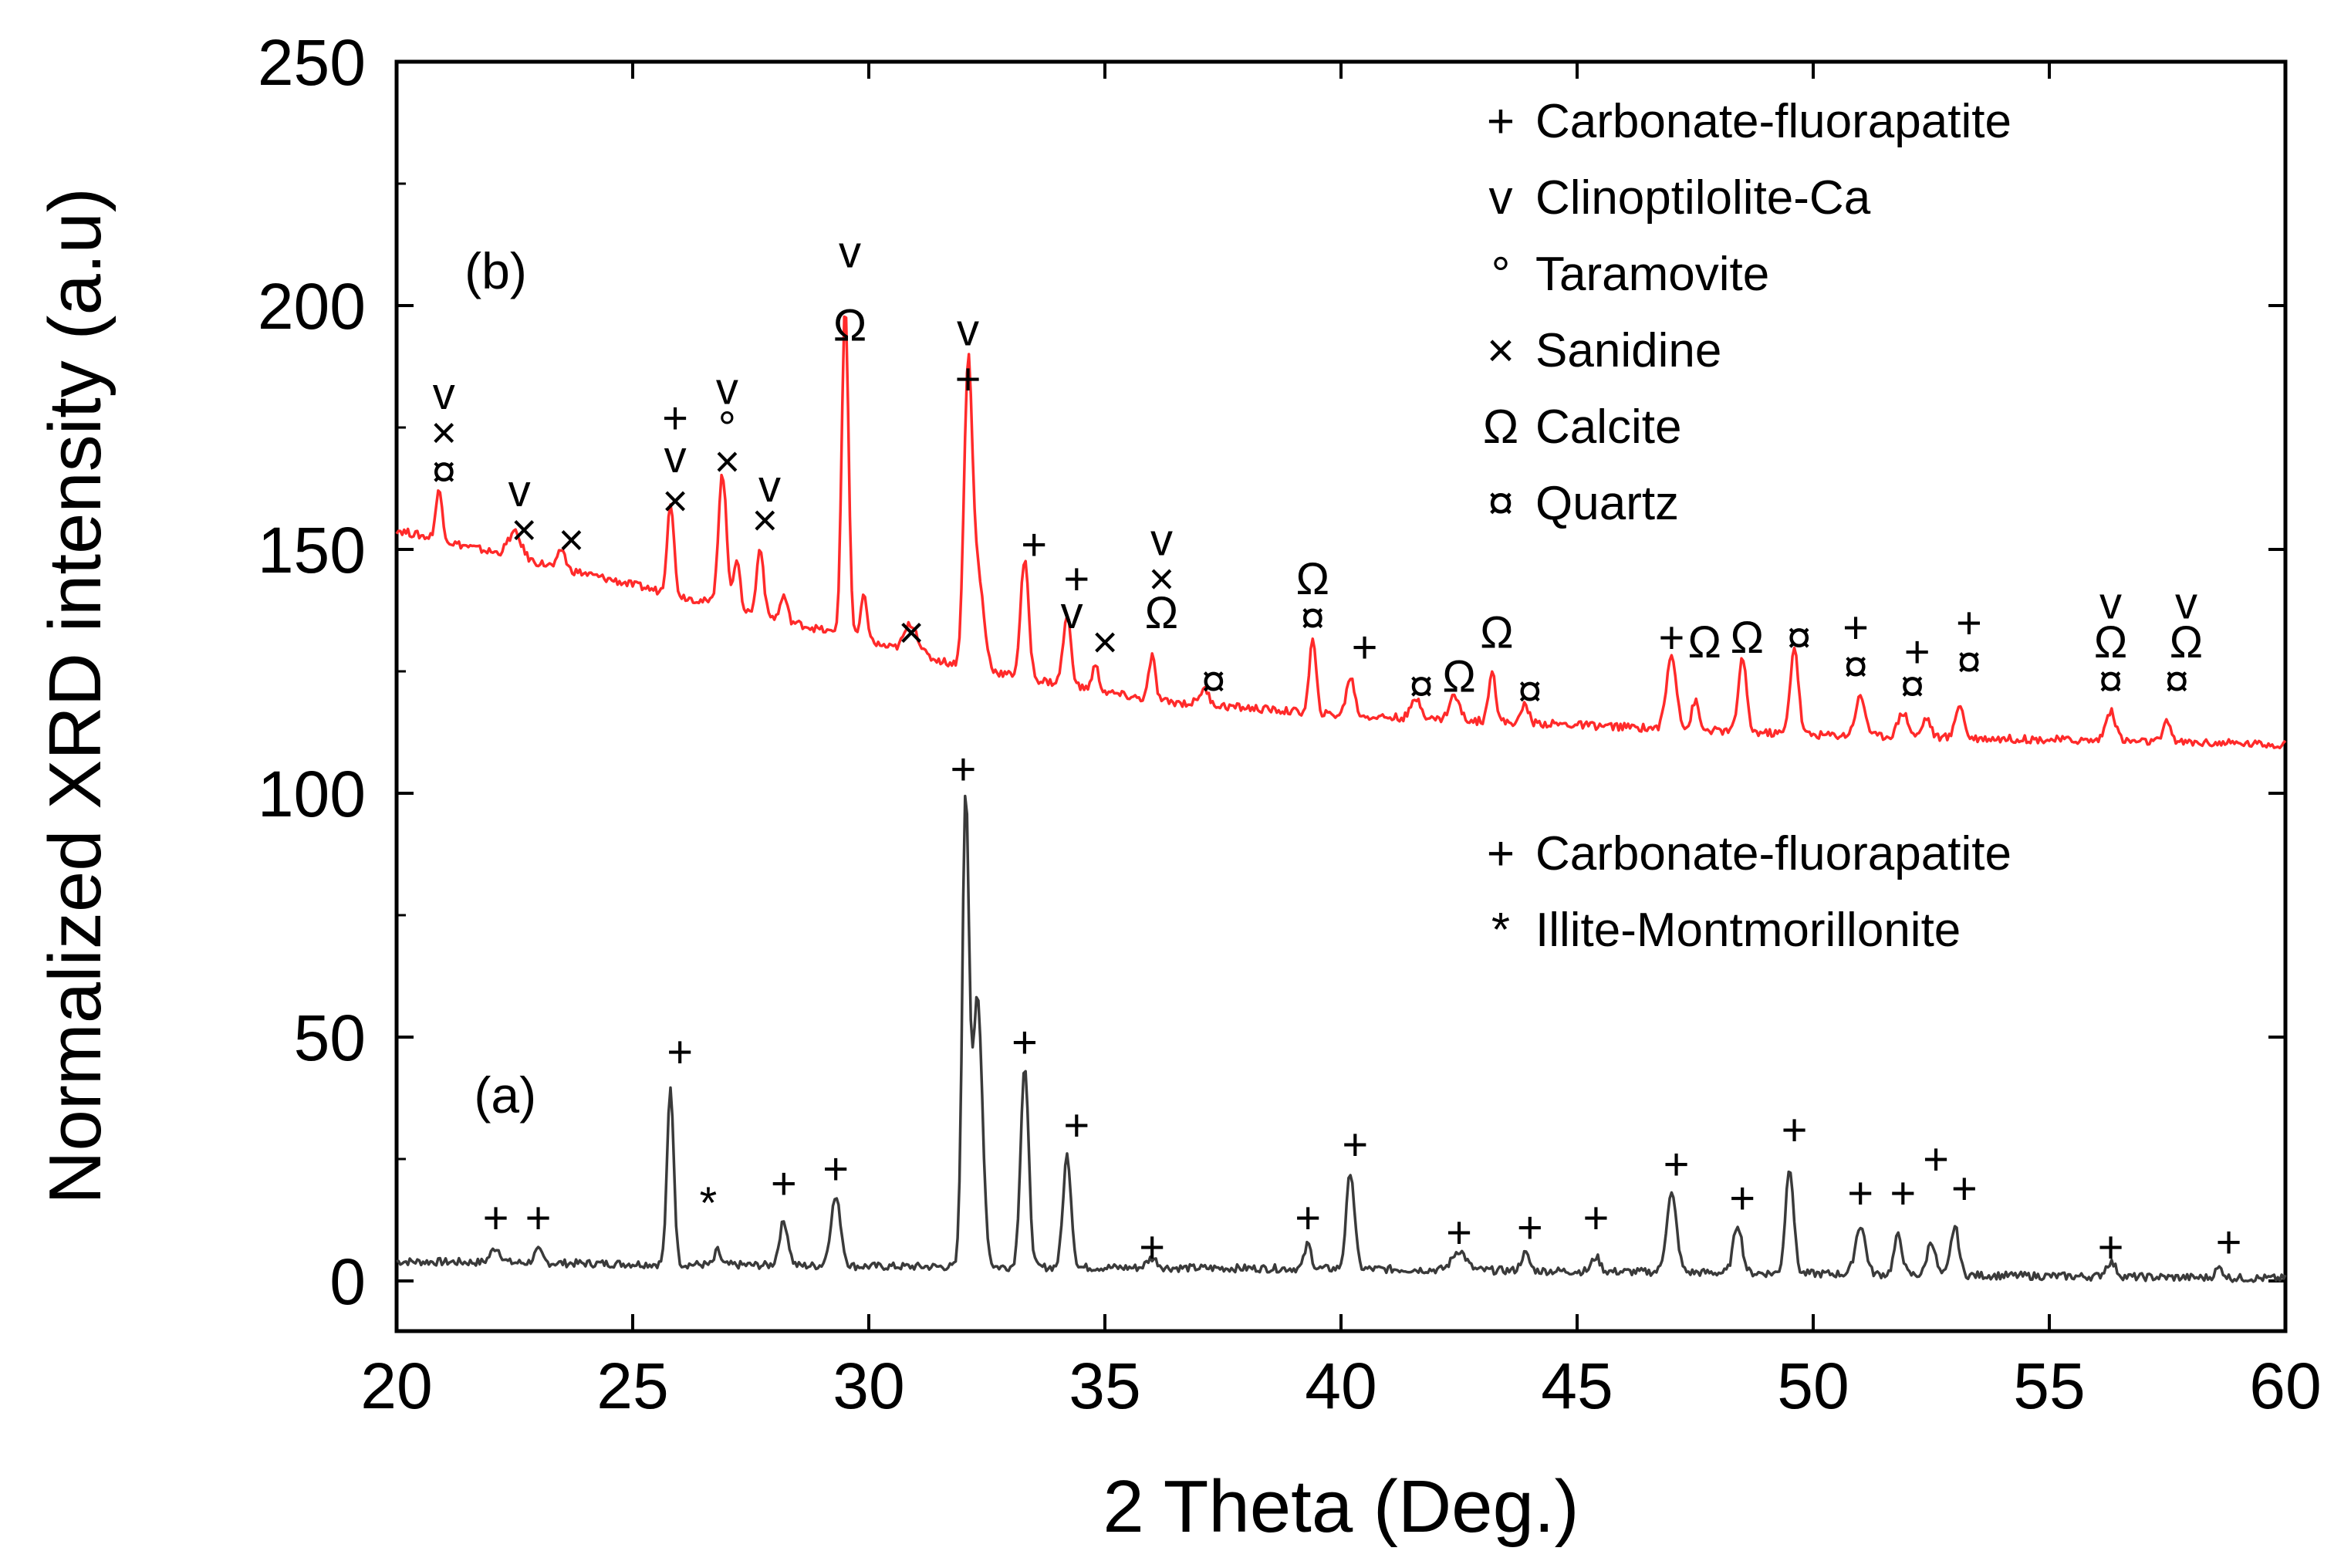  What do you see at coordinates (1748, 930) in the screenshot?
I see `legend-label: Illite-Montmorillonite` at bounding box center [1748, 930].